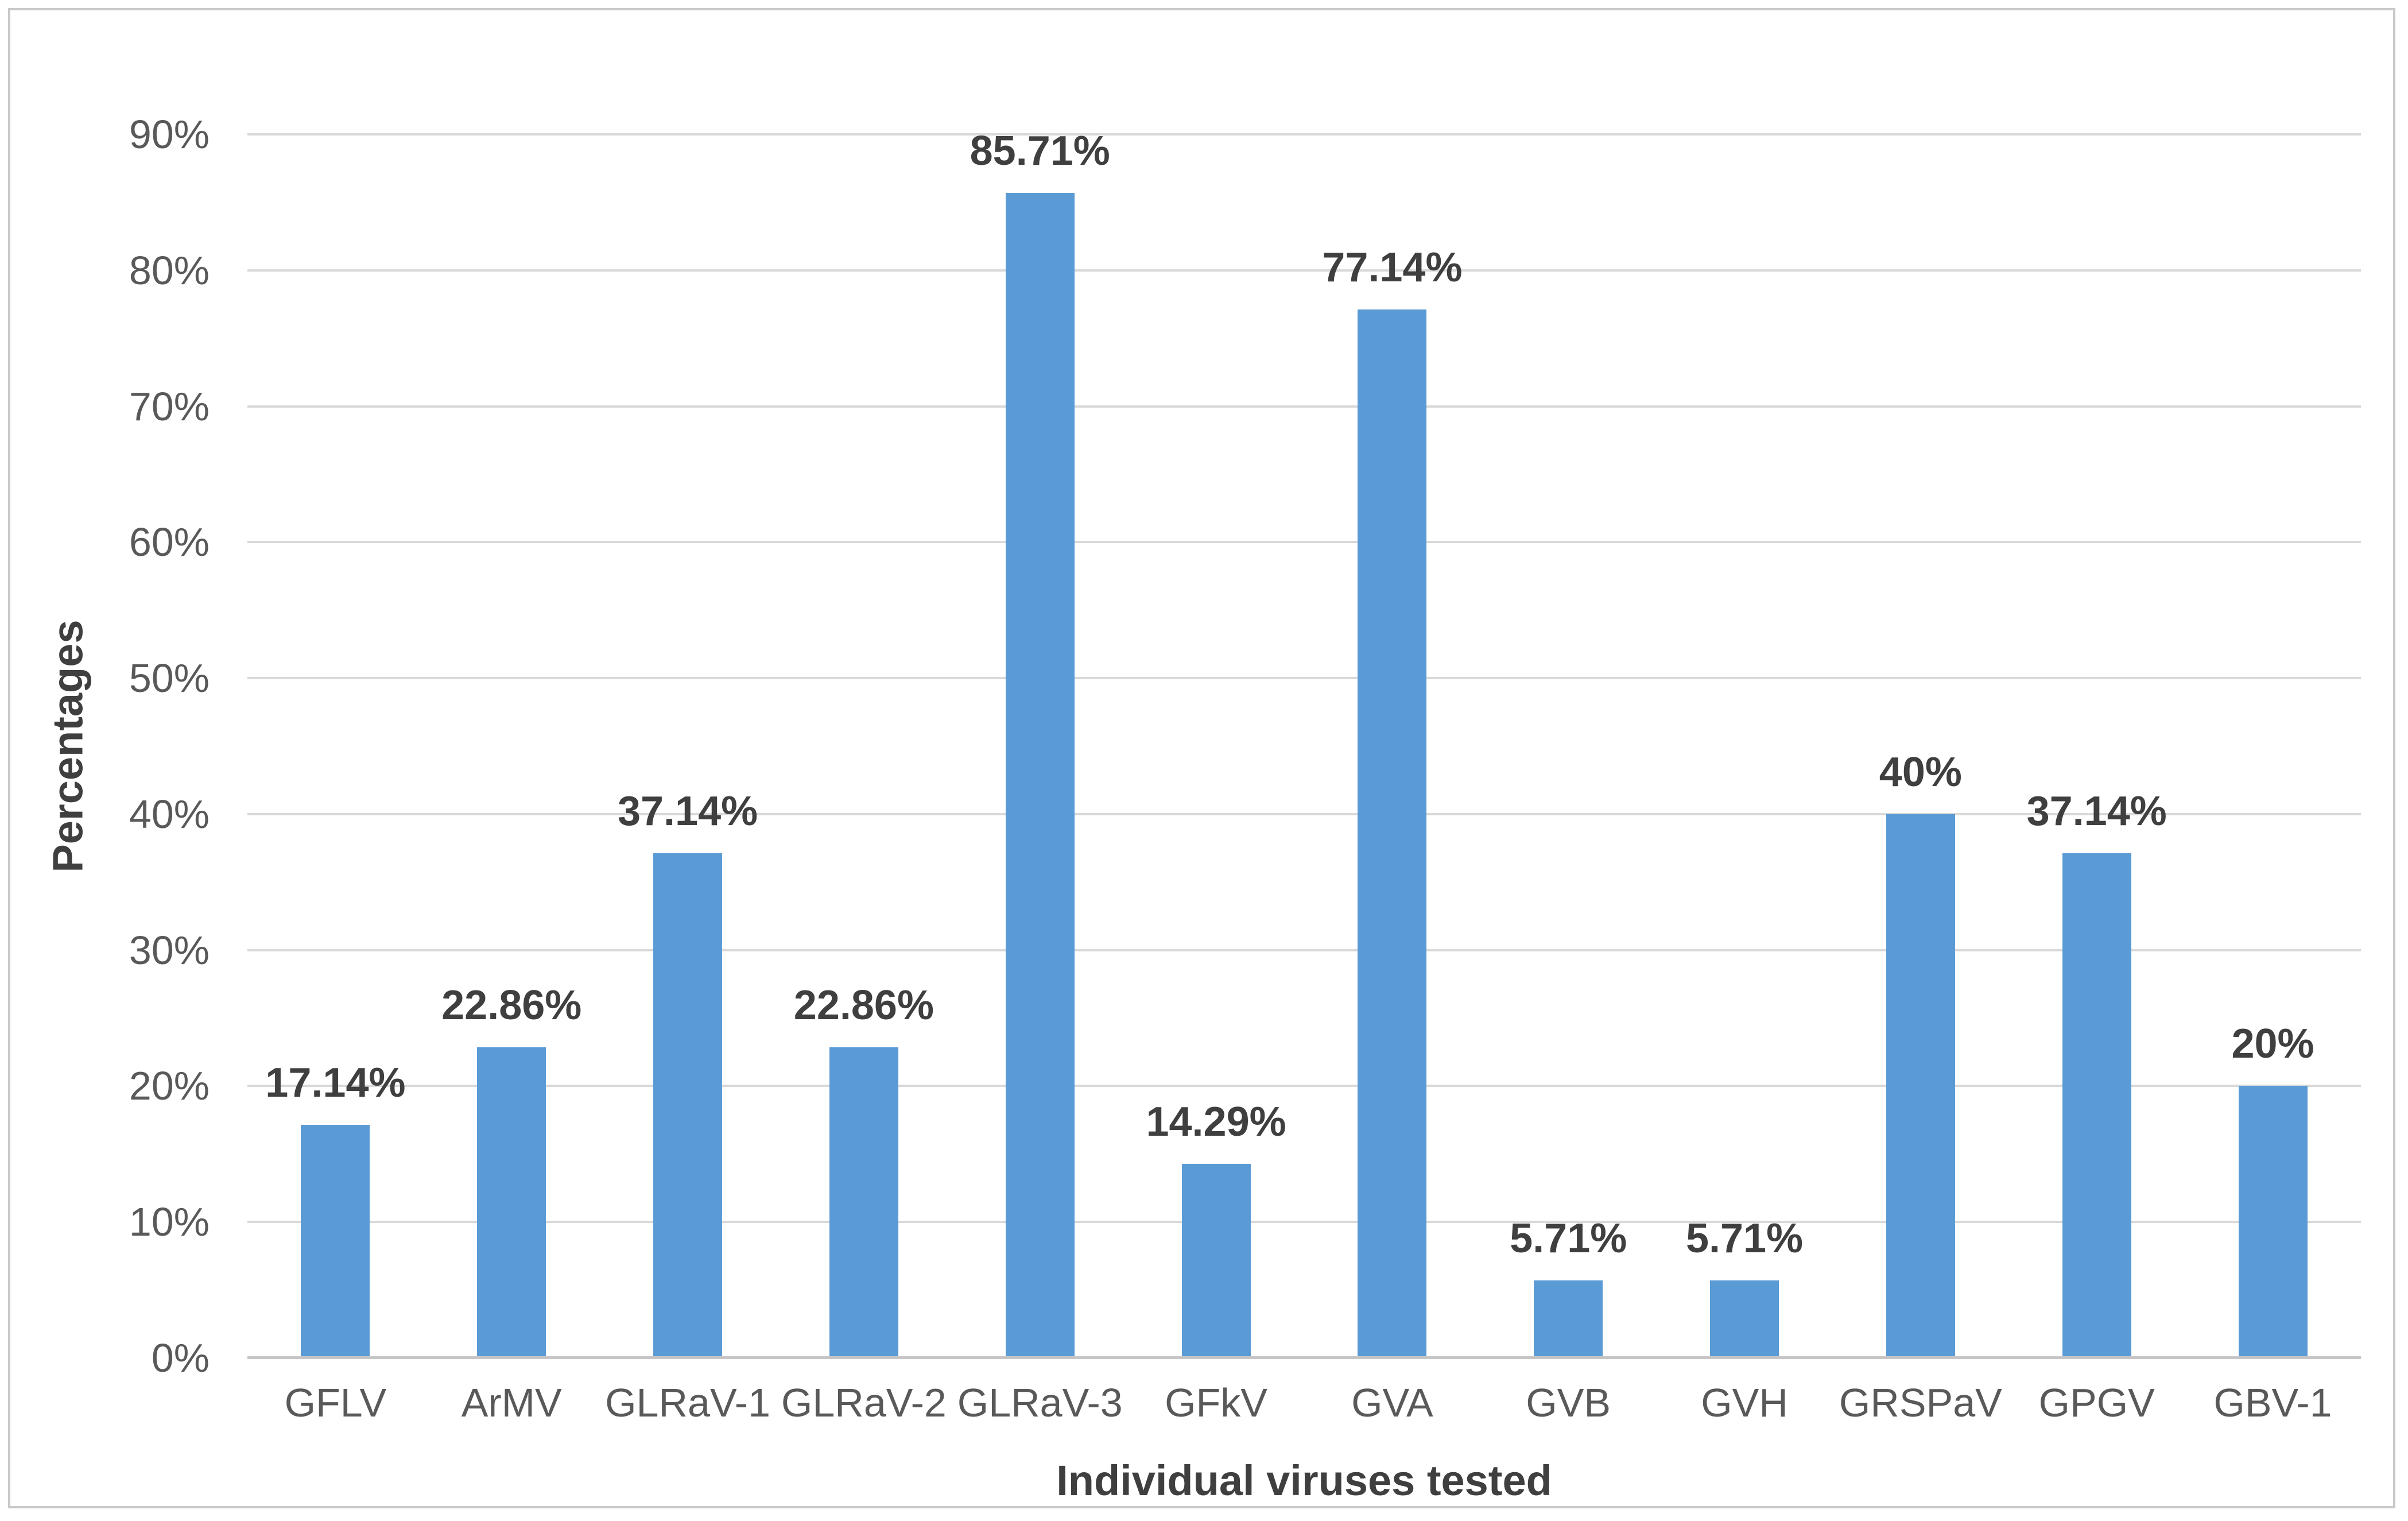  What do you see at coordinates (1392, 1403) in the screenshot?
I see `x-axis-category-label: GVA` at bounding box center [1392, 1403].